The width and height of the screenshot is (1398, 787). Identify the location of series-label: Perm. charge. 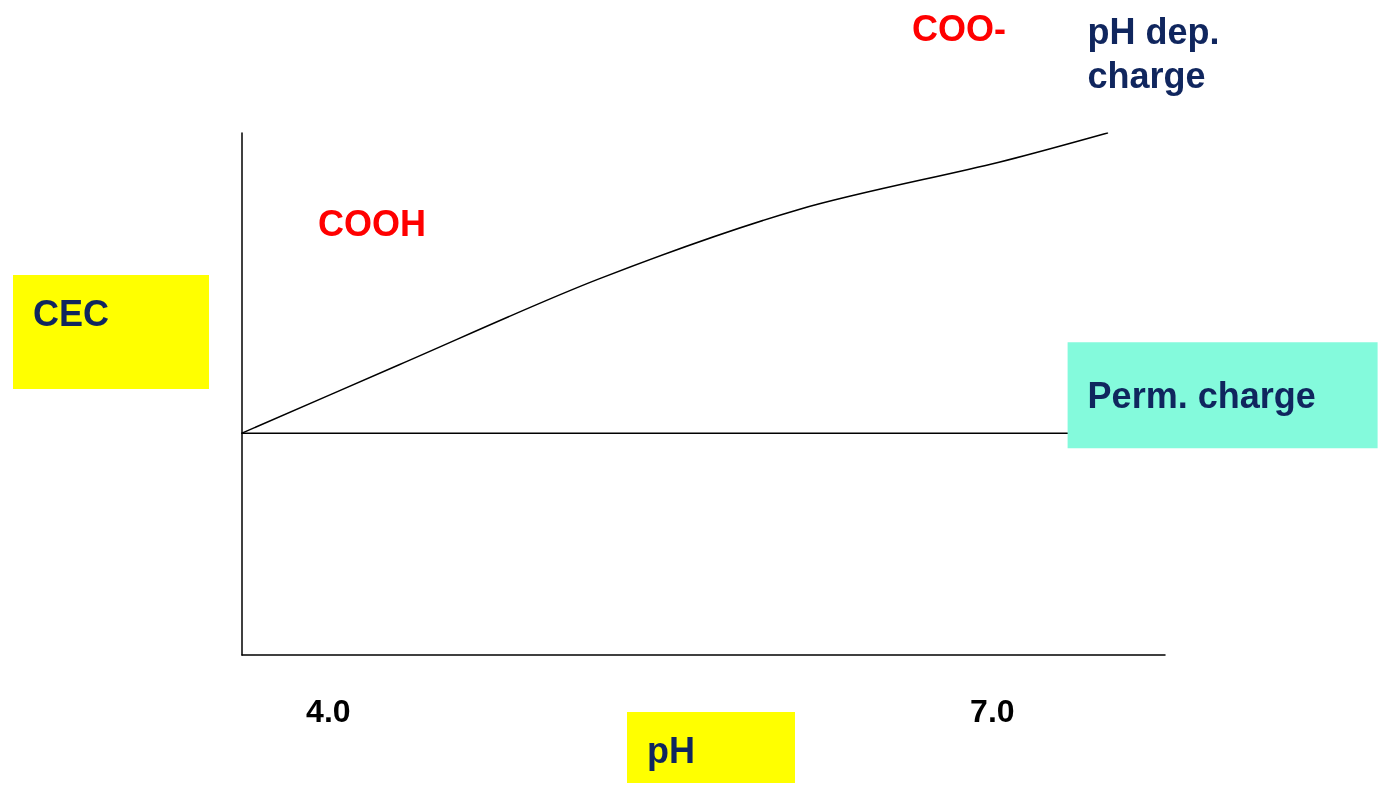
(1201, 395).